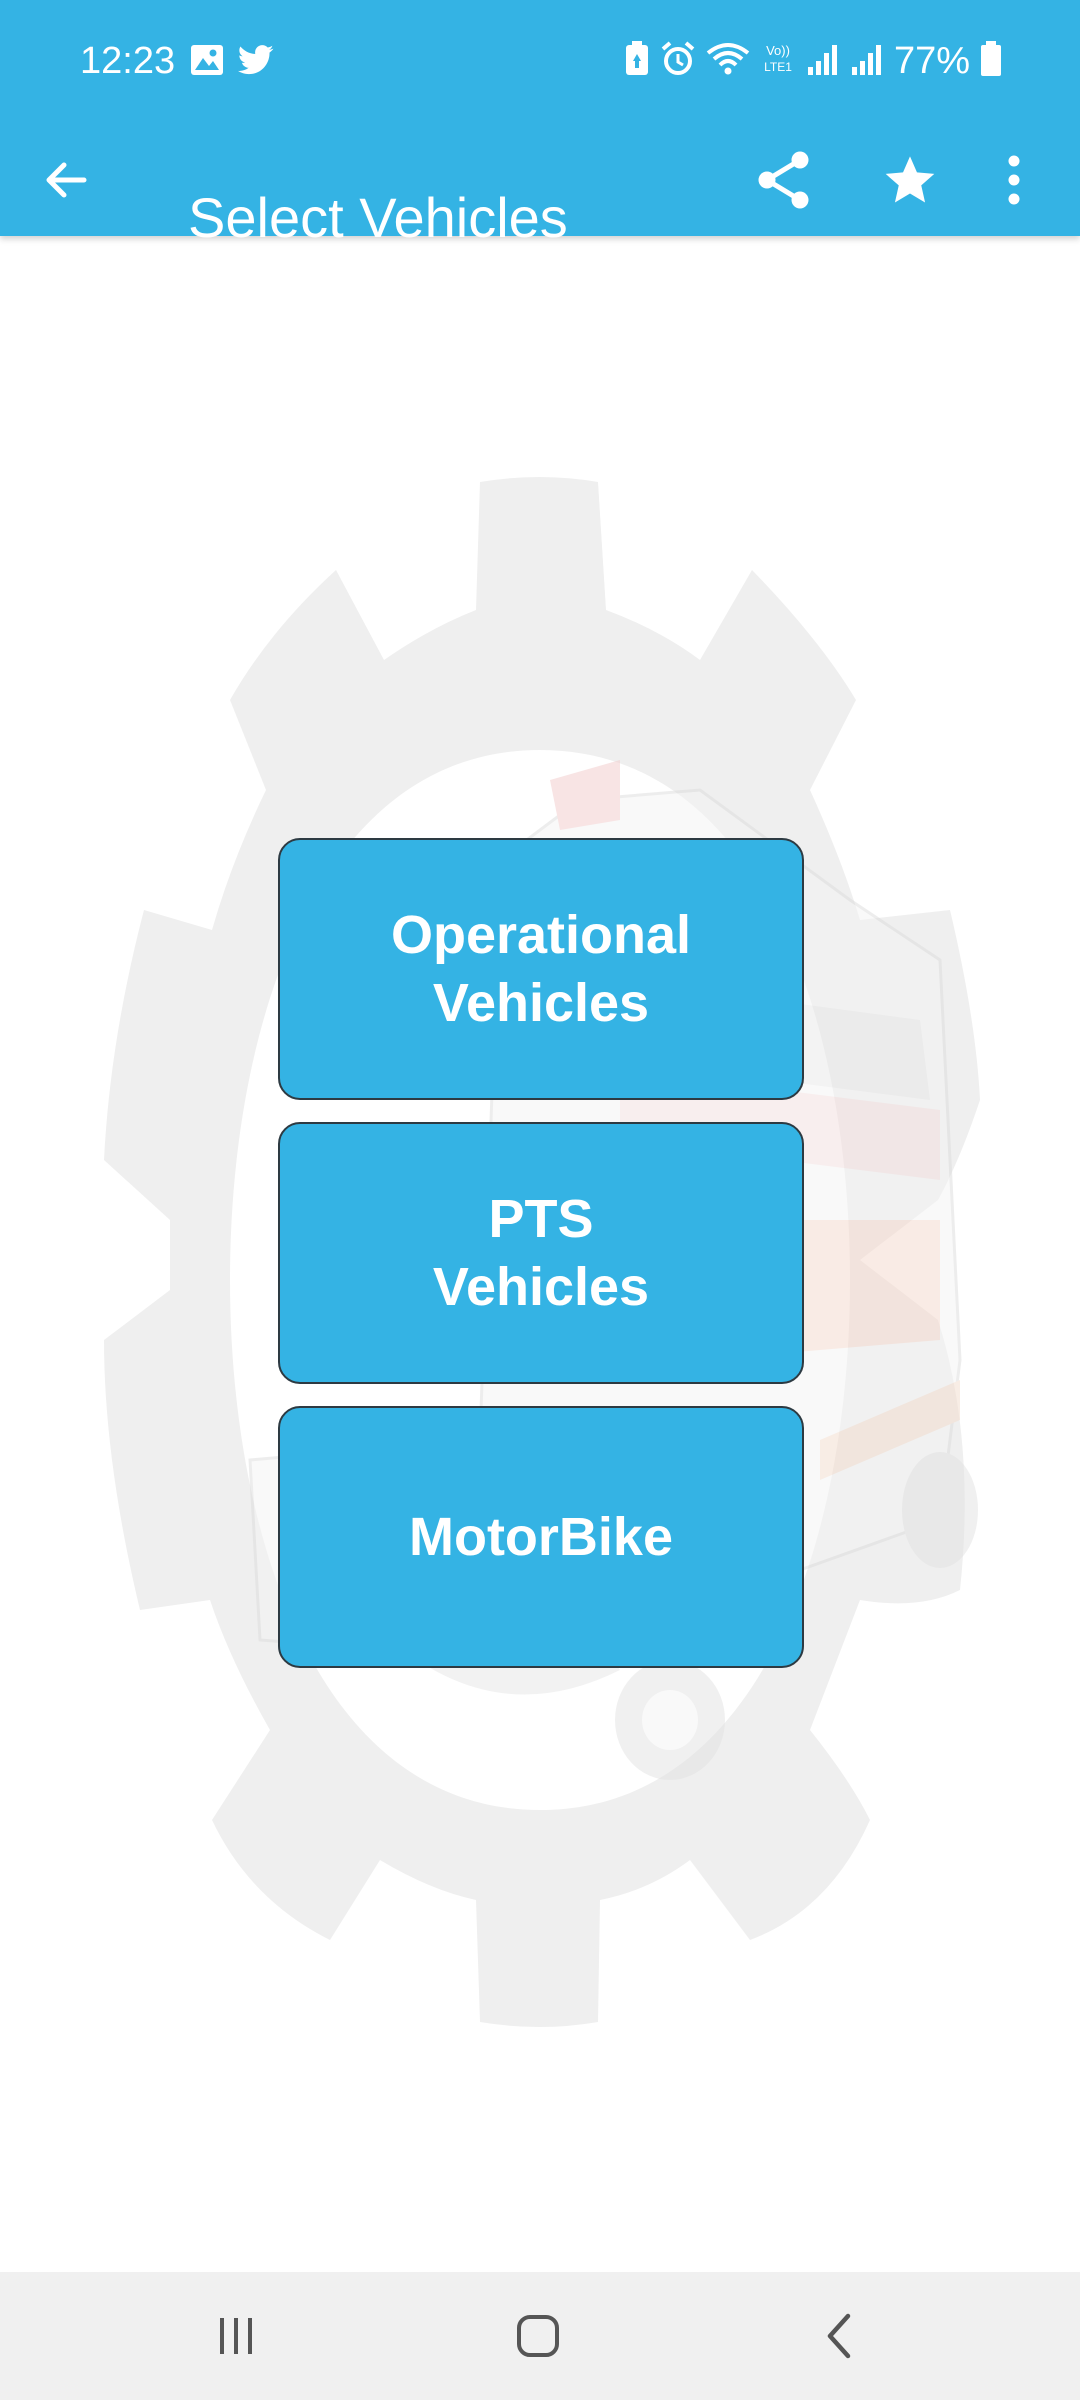  I want to click on svg-text: Vo)), so click(778, 50).